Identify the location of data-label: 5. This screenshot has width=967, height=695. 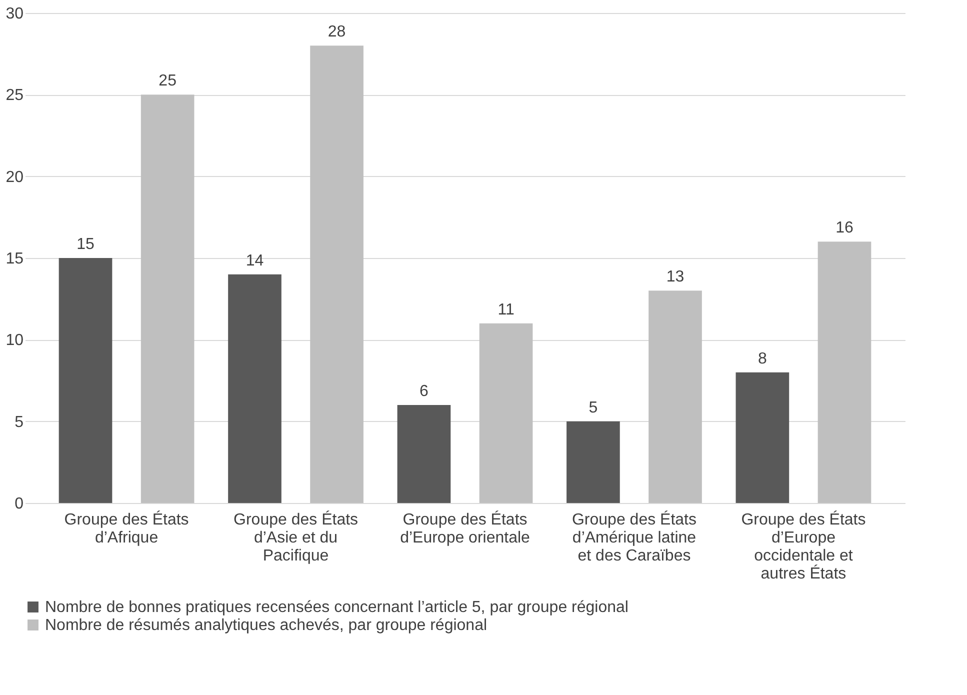
(593, 407).